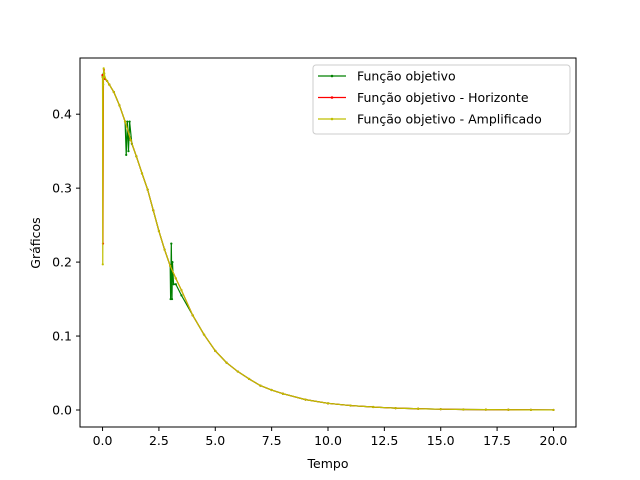 Image resolution: width=640 pixels, height=480 pixels. I want to click on legend-label-2: Função objetivo - Amplificado, so click(449, 119).